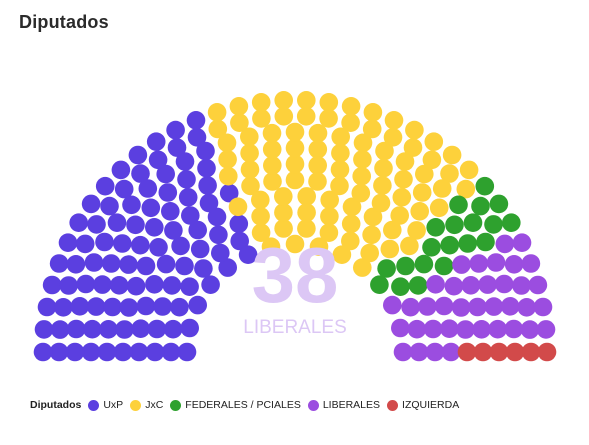 The height and width of the screenshot is (445, 589). Describe the element at coordinates (235, 405) in the screenshot. I see `legend-item-federales: FEDERALES / PCIALES` at that location.